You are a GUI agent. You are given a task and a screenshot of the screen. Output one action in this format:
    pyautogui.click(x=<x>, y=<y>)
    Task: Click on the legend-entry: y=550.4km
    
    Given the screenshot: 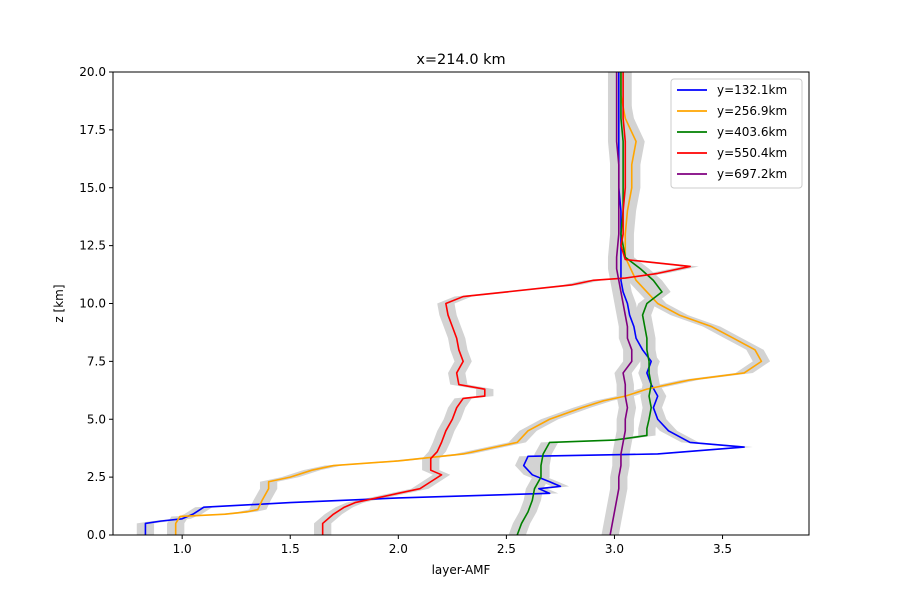 What is the action you would take?
    pyautogui.click(x=752, y=153)
    